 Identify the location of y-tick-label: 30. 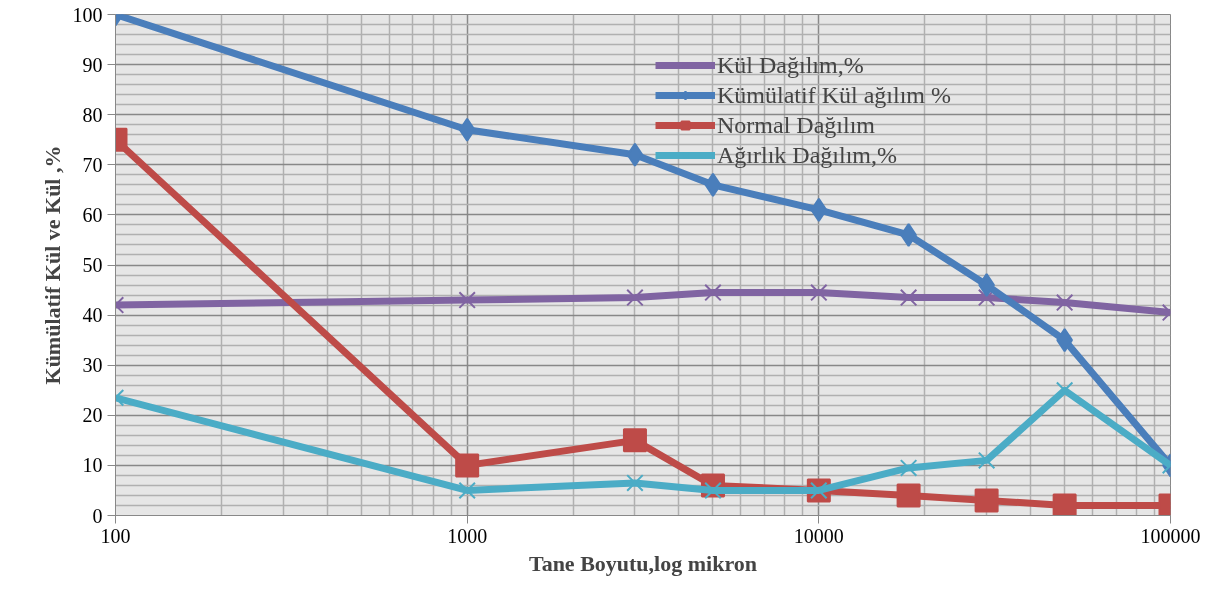
(92, 365).